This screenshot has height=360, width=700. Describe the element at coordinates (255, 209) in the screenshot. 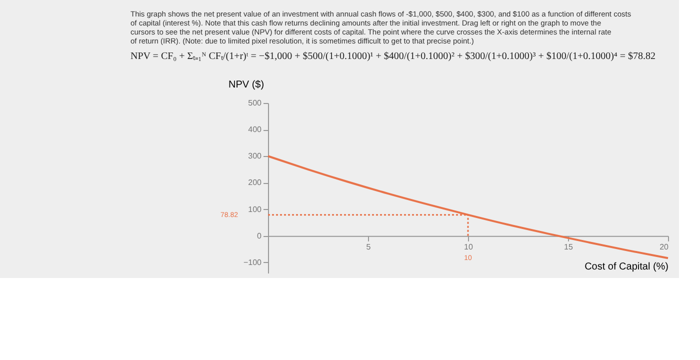

I see `y-tick-label: 100` at that location.